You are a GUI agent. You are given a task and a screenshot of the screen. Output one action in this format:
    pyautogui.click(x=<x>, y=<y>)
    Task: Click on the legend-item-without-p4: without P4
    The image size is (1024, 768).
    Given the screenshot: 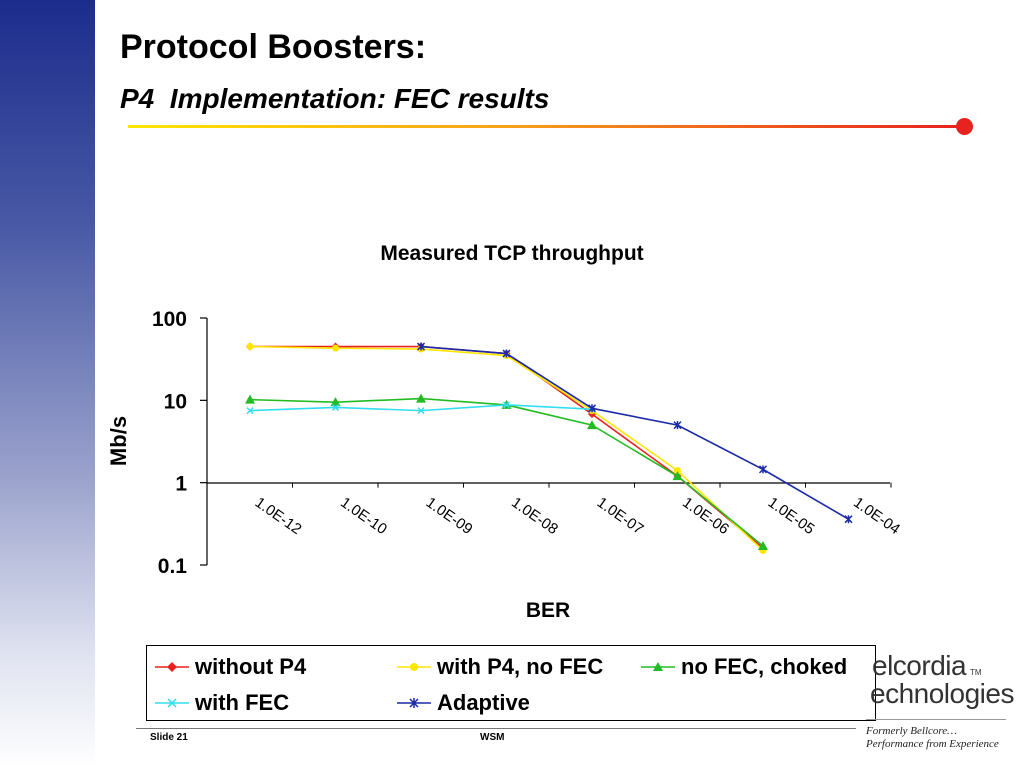 What is the action you would take?
    pyautogui.click(x=230, y=667)
    